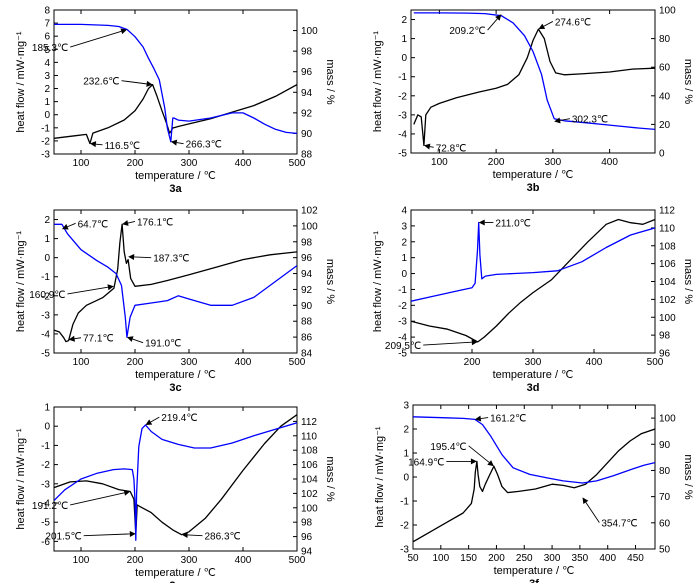 The height and width of the screenshot is (583, 700). Describe the element at coordinates (223, 537) in the screenshot. I see `annotation-label: 286.3℃` at that location.